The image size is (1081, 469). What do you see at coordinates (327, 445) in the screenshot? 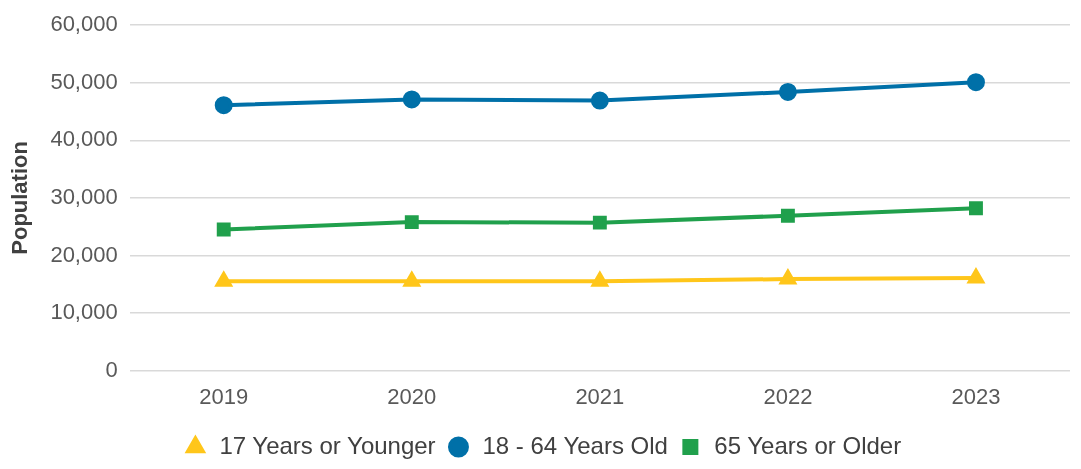
I see `legend-label: 17 Years or Younger` at bounding box center [327, 445].